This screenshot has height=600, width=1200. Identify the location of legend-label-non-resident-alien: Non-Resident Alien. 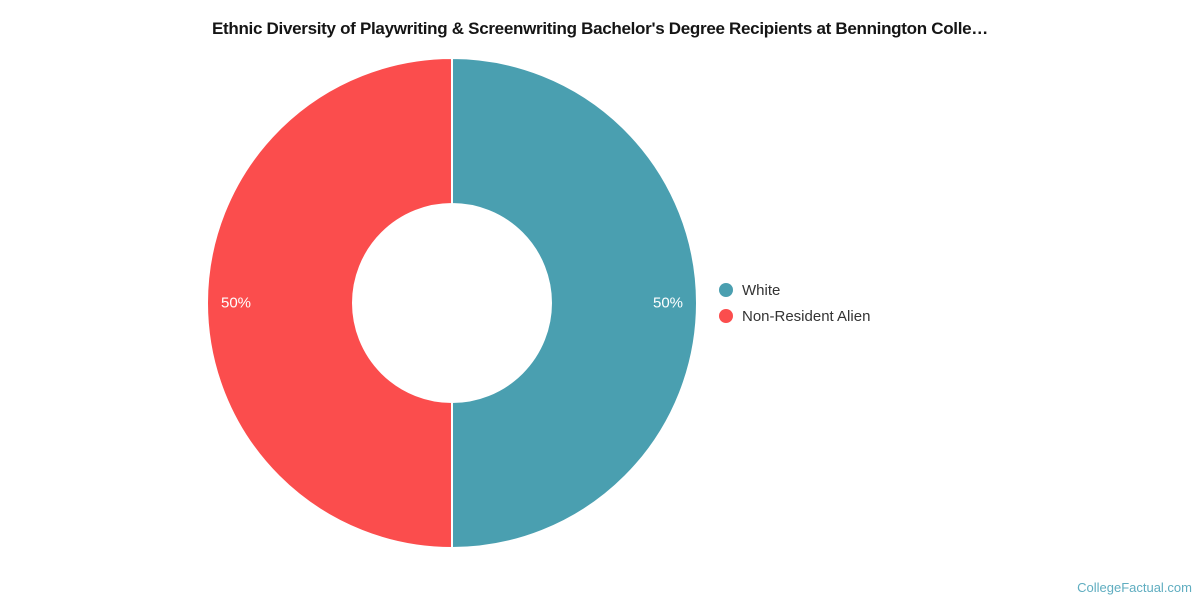
(806, 316).